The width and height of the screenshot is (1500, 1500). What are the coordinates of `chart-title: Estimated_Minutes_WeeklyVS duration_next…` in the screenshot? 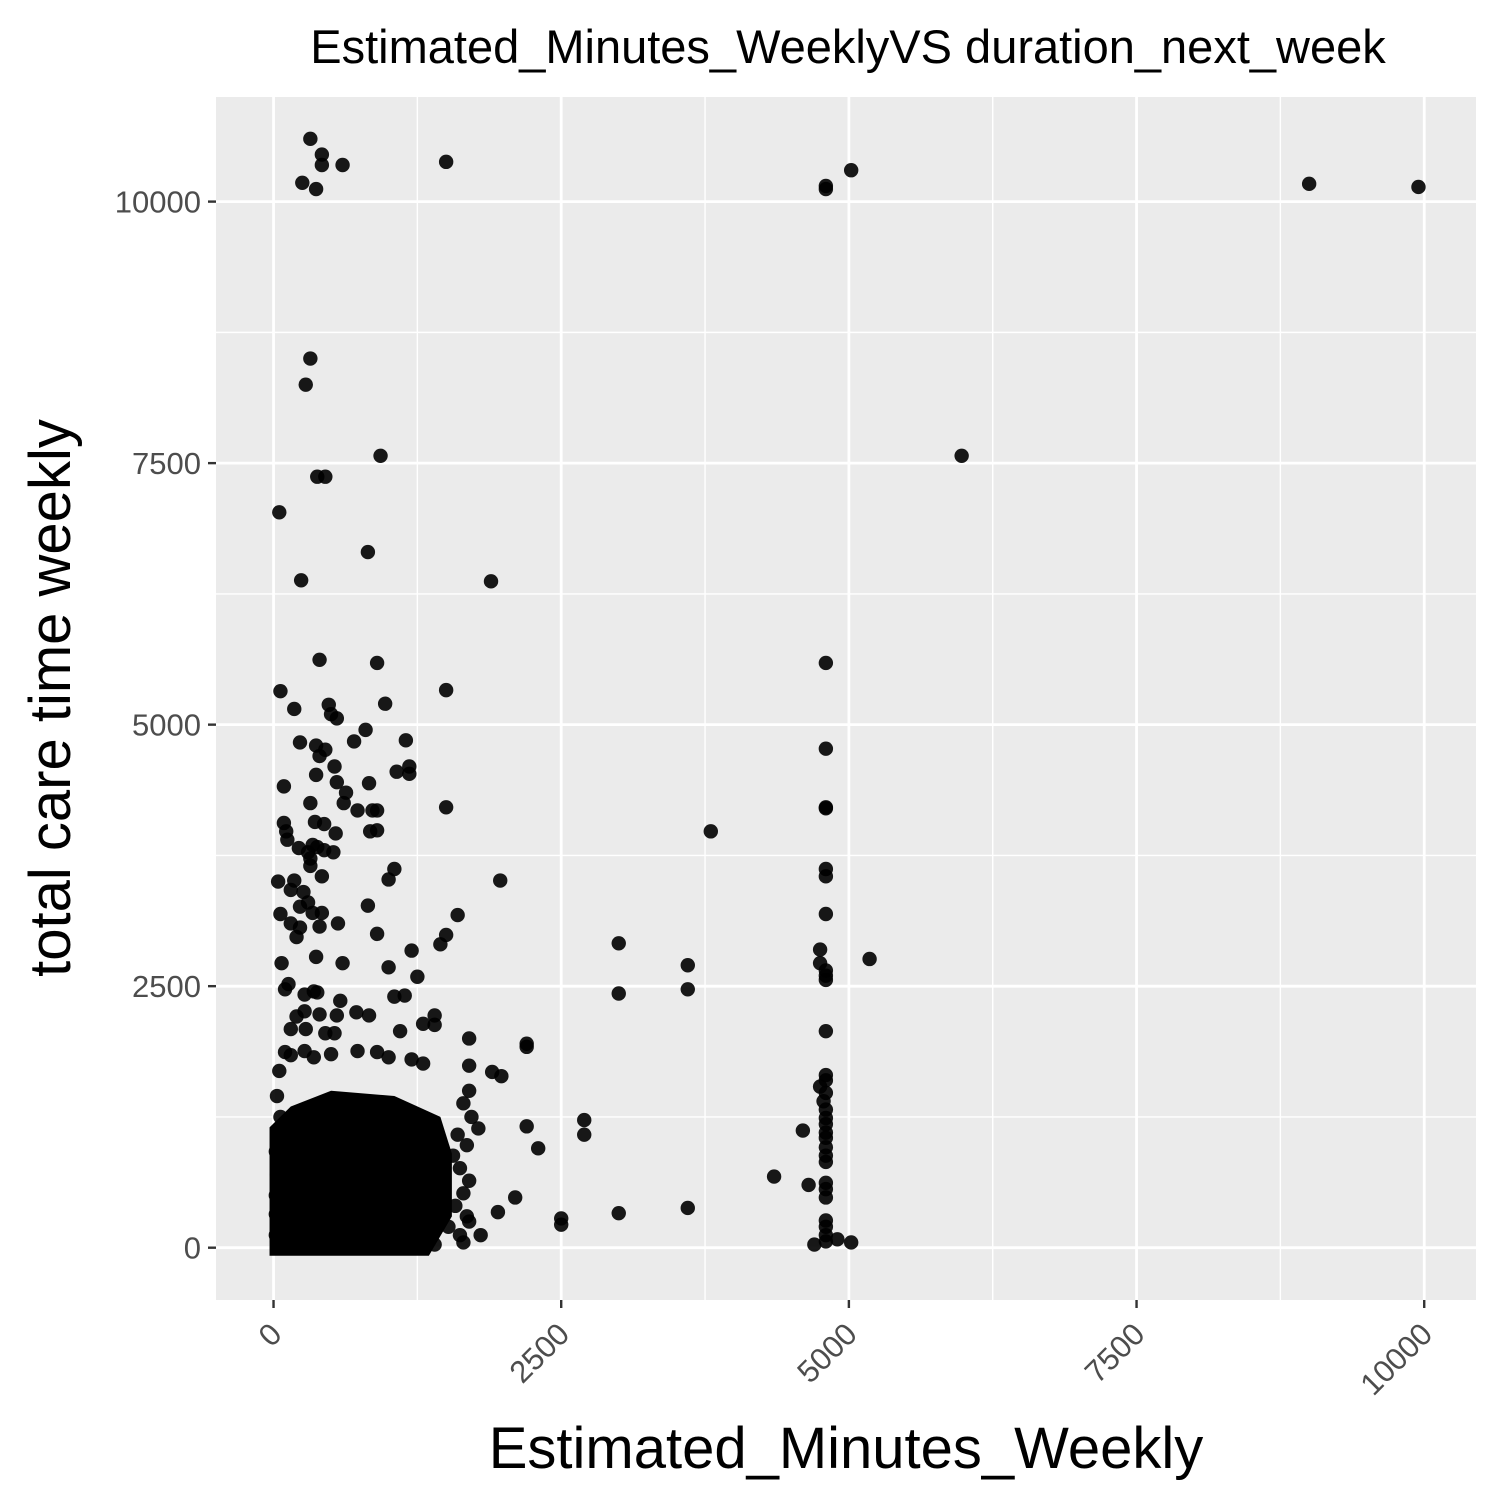 It's located at (848, 46).